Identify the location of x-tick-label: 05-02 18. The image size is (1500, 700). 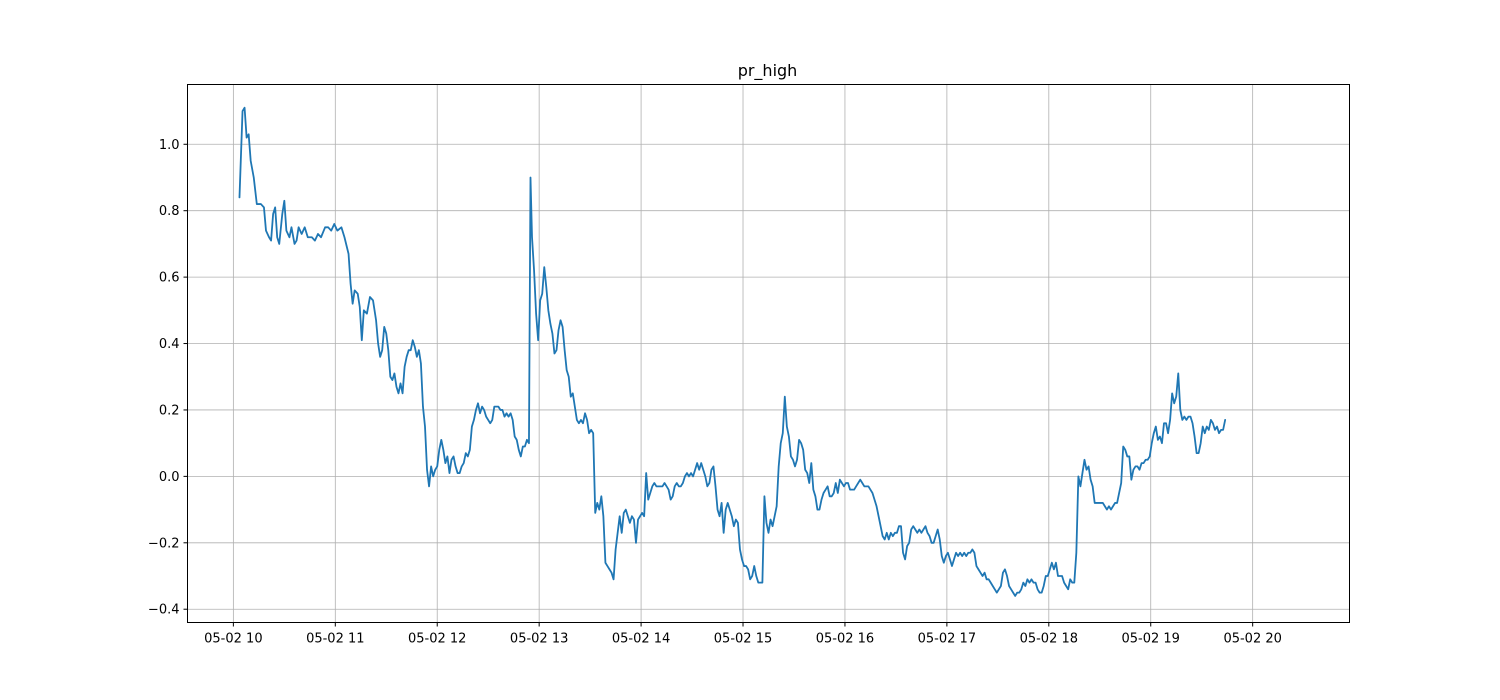
(1049, 639).